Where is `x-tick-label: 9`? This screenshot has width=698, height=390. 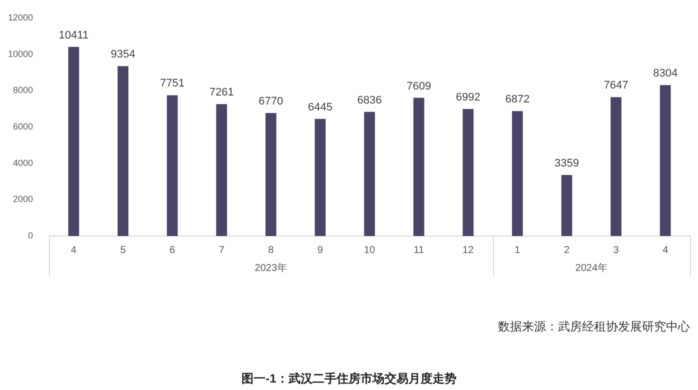
x-tick-label: 9 is located at coordinates (320, 250).